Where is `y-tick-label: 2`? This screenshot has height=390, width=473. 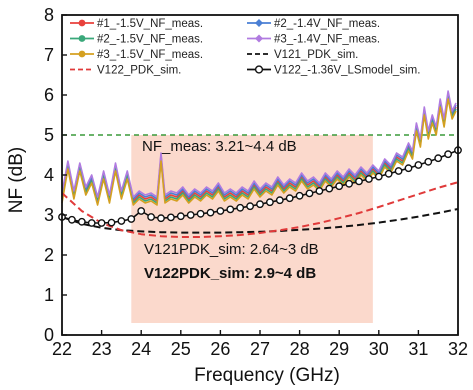
y-tick-label: 2 is located at coordinates (49, 255).